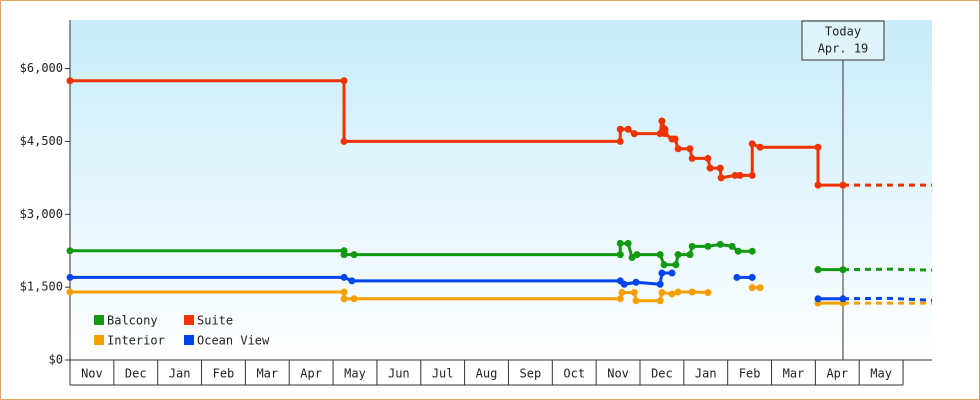 Image resolution: width=980 pixels, height=400 pixels. What do you see at coordinates (487, 374) in the screenshot?
I see `x-tick-label: Aug` at bounding box center [487, 374].